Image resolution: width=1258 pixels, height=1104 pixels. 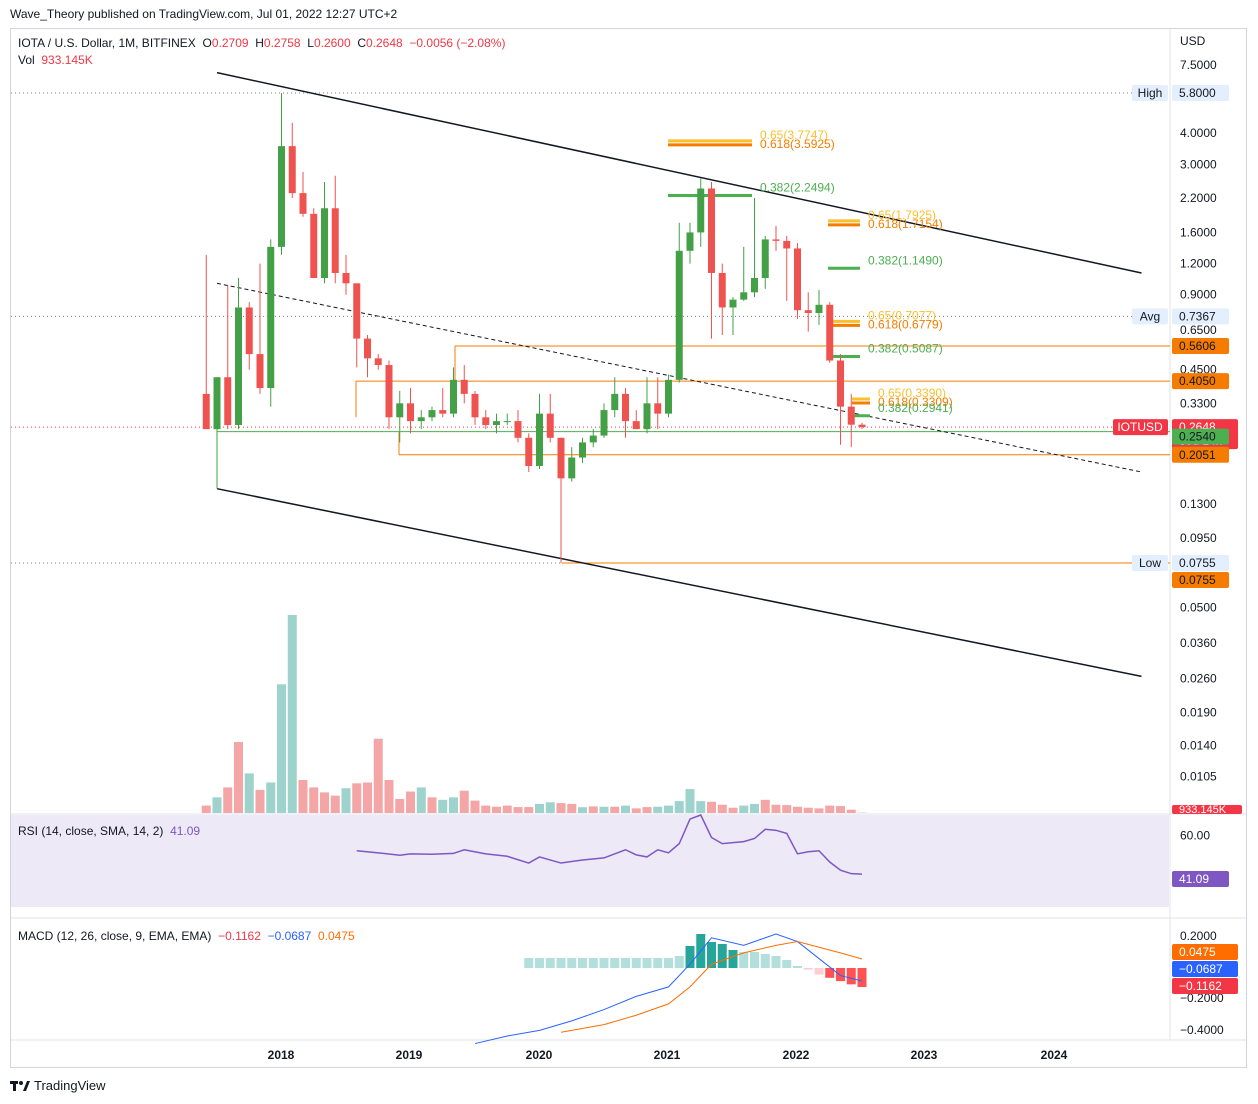 I want to click on macd-hist-badge-bg, so click(x=1205, y=986).